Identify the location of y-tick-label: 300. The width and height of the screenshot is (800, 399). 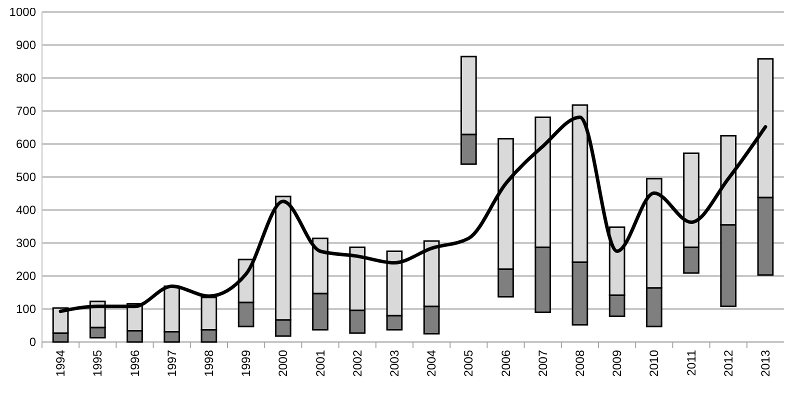
(26, 243).